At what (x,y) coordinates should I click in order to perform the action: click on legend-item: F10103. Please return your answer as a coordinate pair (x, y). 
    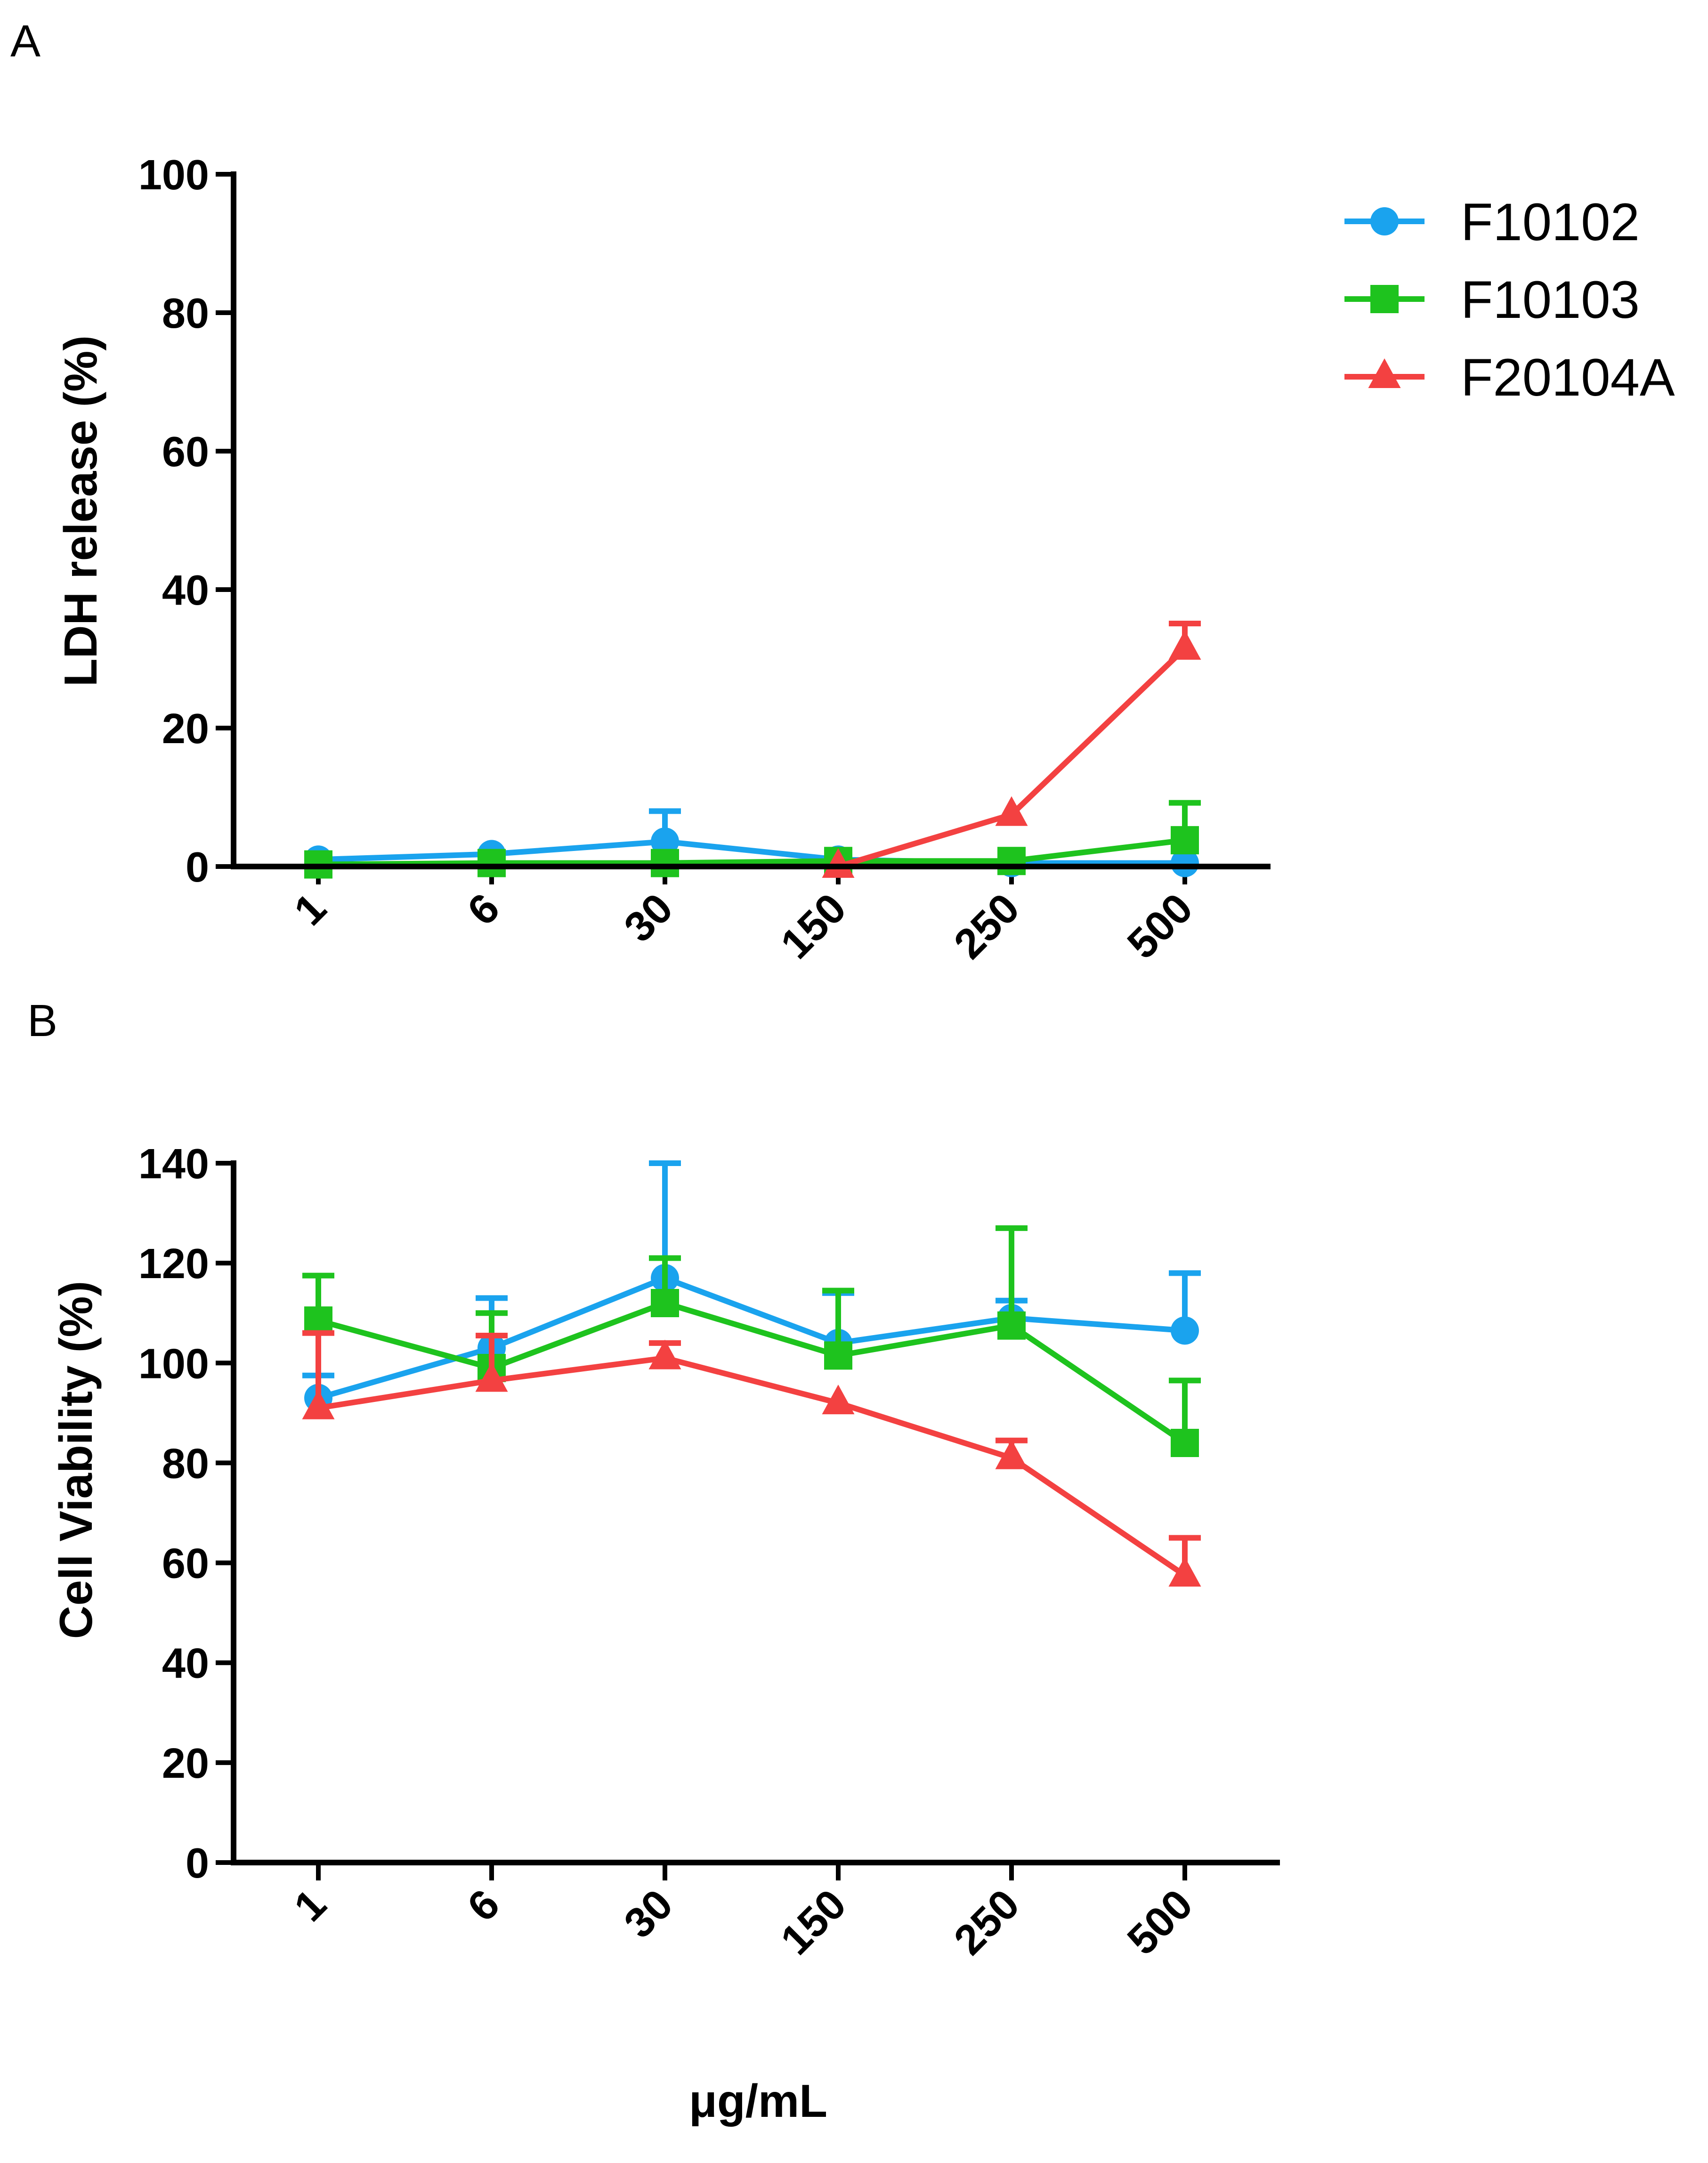
    Looking at the image, I should click on (1492, 299).